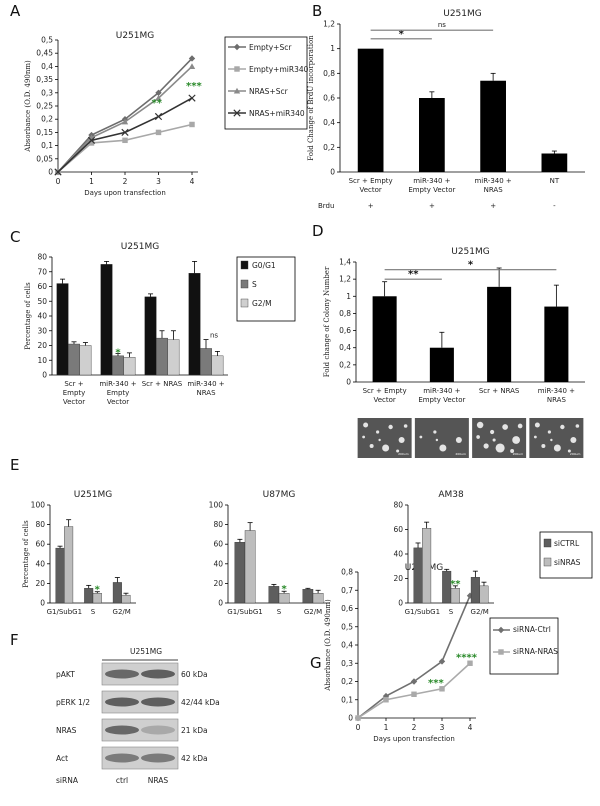  Describe the element at coordinates (350, 718) in the screenshot. I see `panel-g-y-tick-label: 0` at that location.